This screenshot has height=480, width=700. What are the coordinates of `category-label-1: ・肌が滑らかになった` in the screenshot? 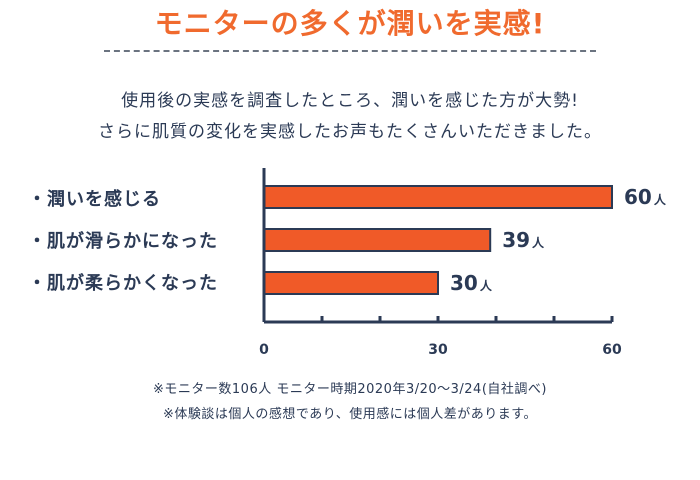 It's located at (123, 241).